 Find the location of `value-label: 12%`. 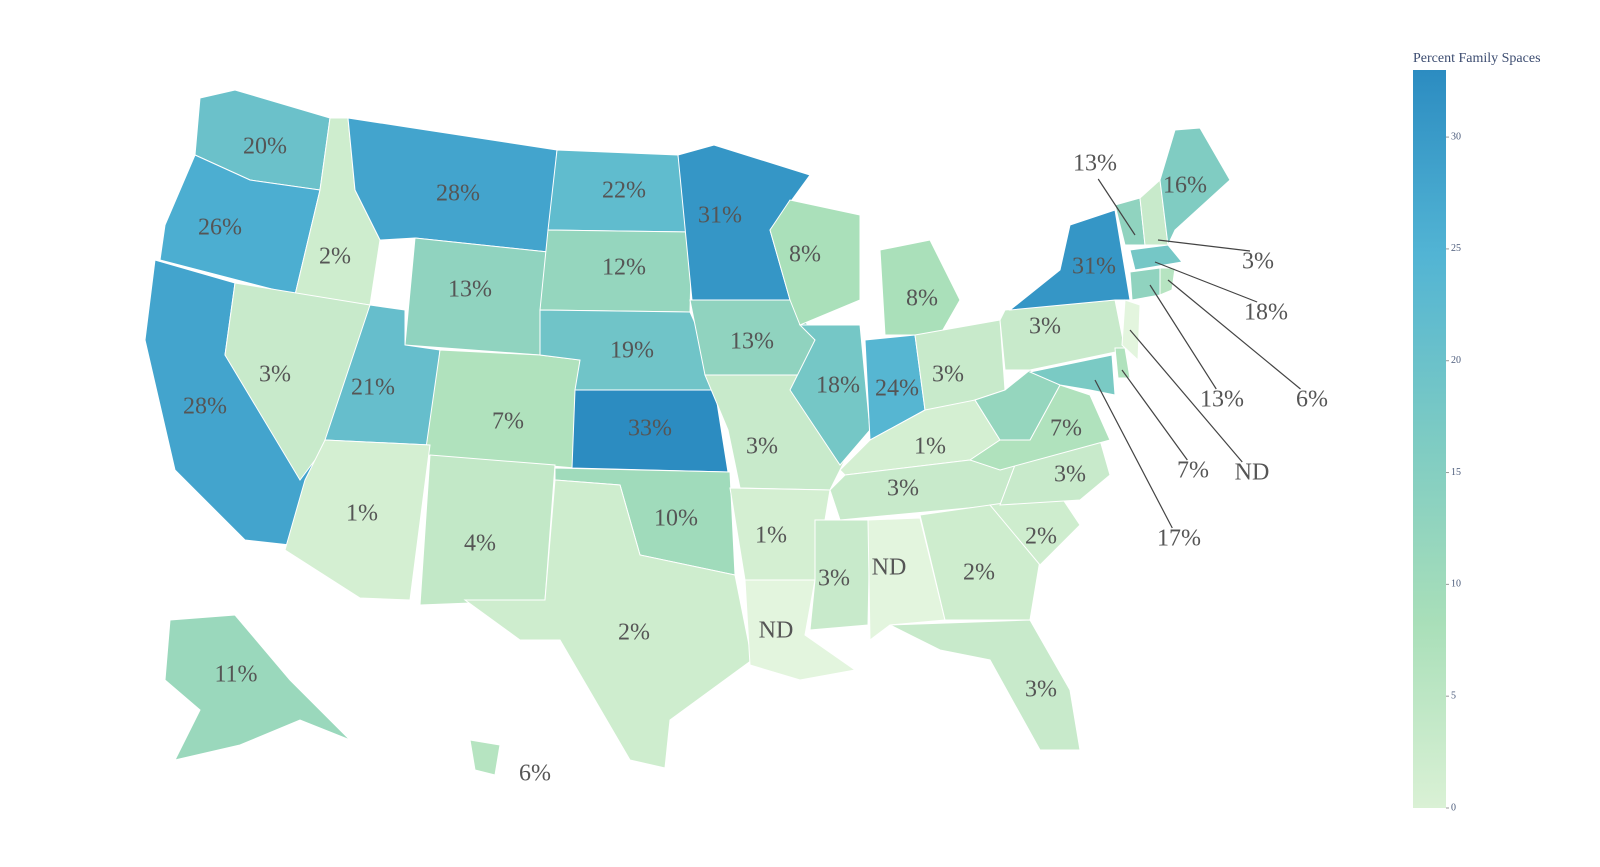

value-label: 12% is located at coordinates (624, 268).